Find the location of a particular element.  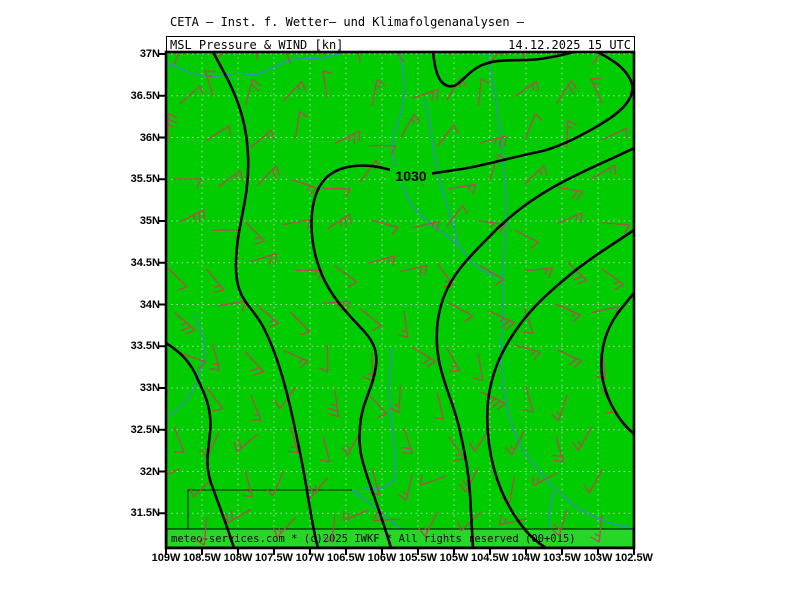

lat-label: 33N is located at coordinates (149, 388).